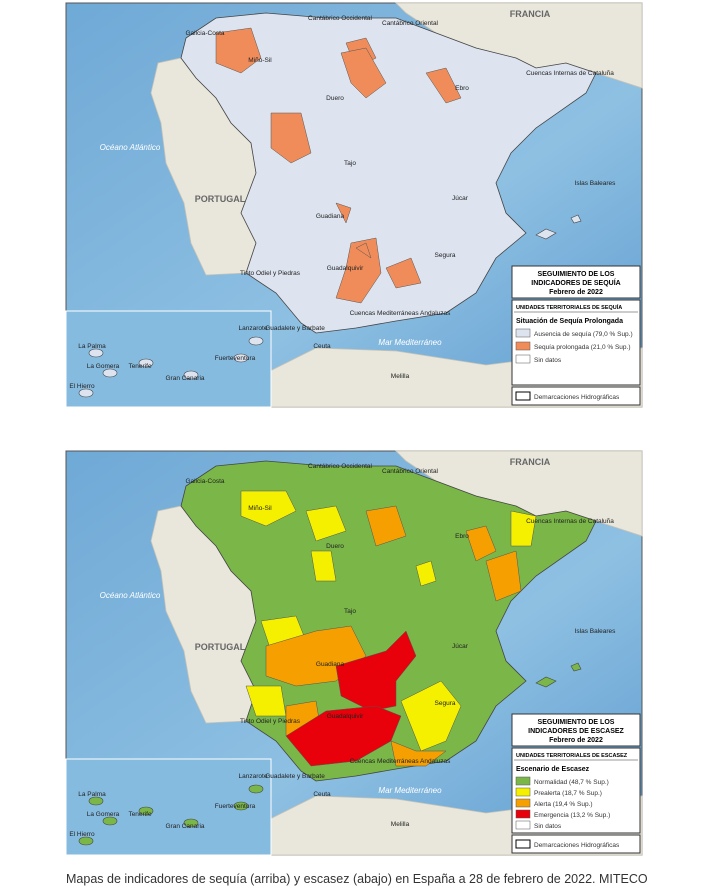  I want to click on legend-heading: Escenario de Escasez, so click(553, 769).